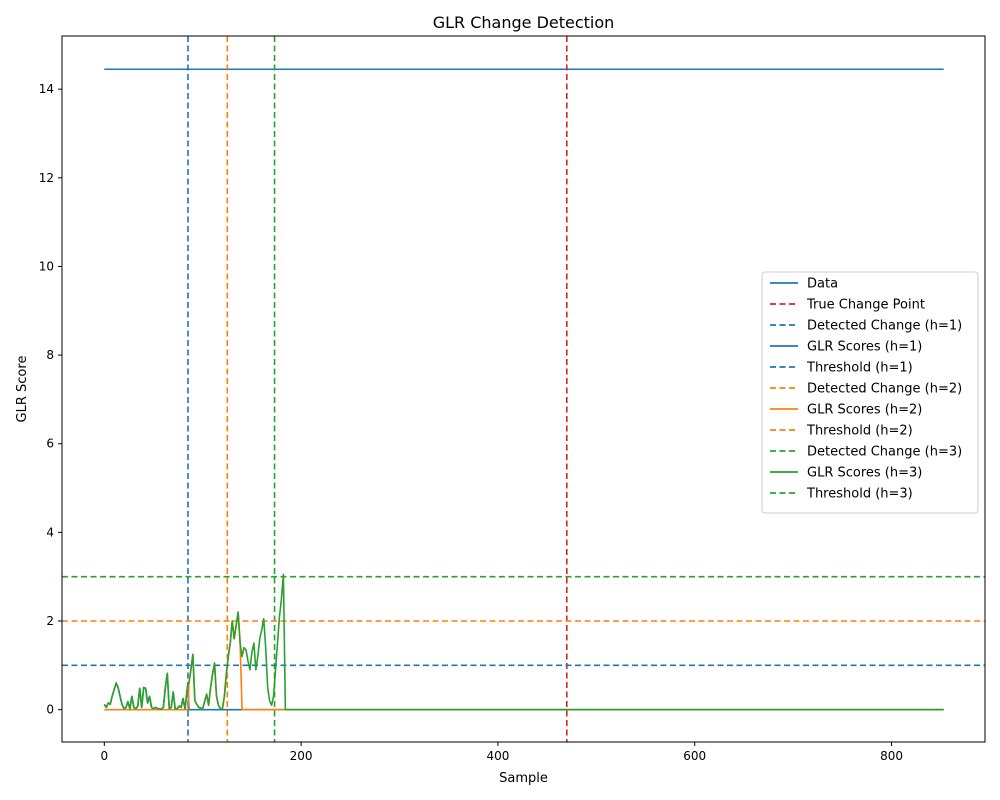 This screenshot has height=800, width=1000. What do you see at coordinates (859, 431) in the screenshot?
I see `legend-label-threshold-h-2: Threshold (h=2)` at bounding box center [859, 431].